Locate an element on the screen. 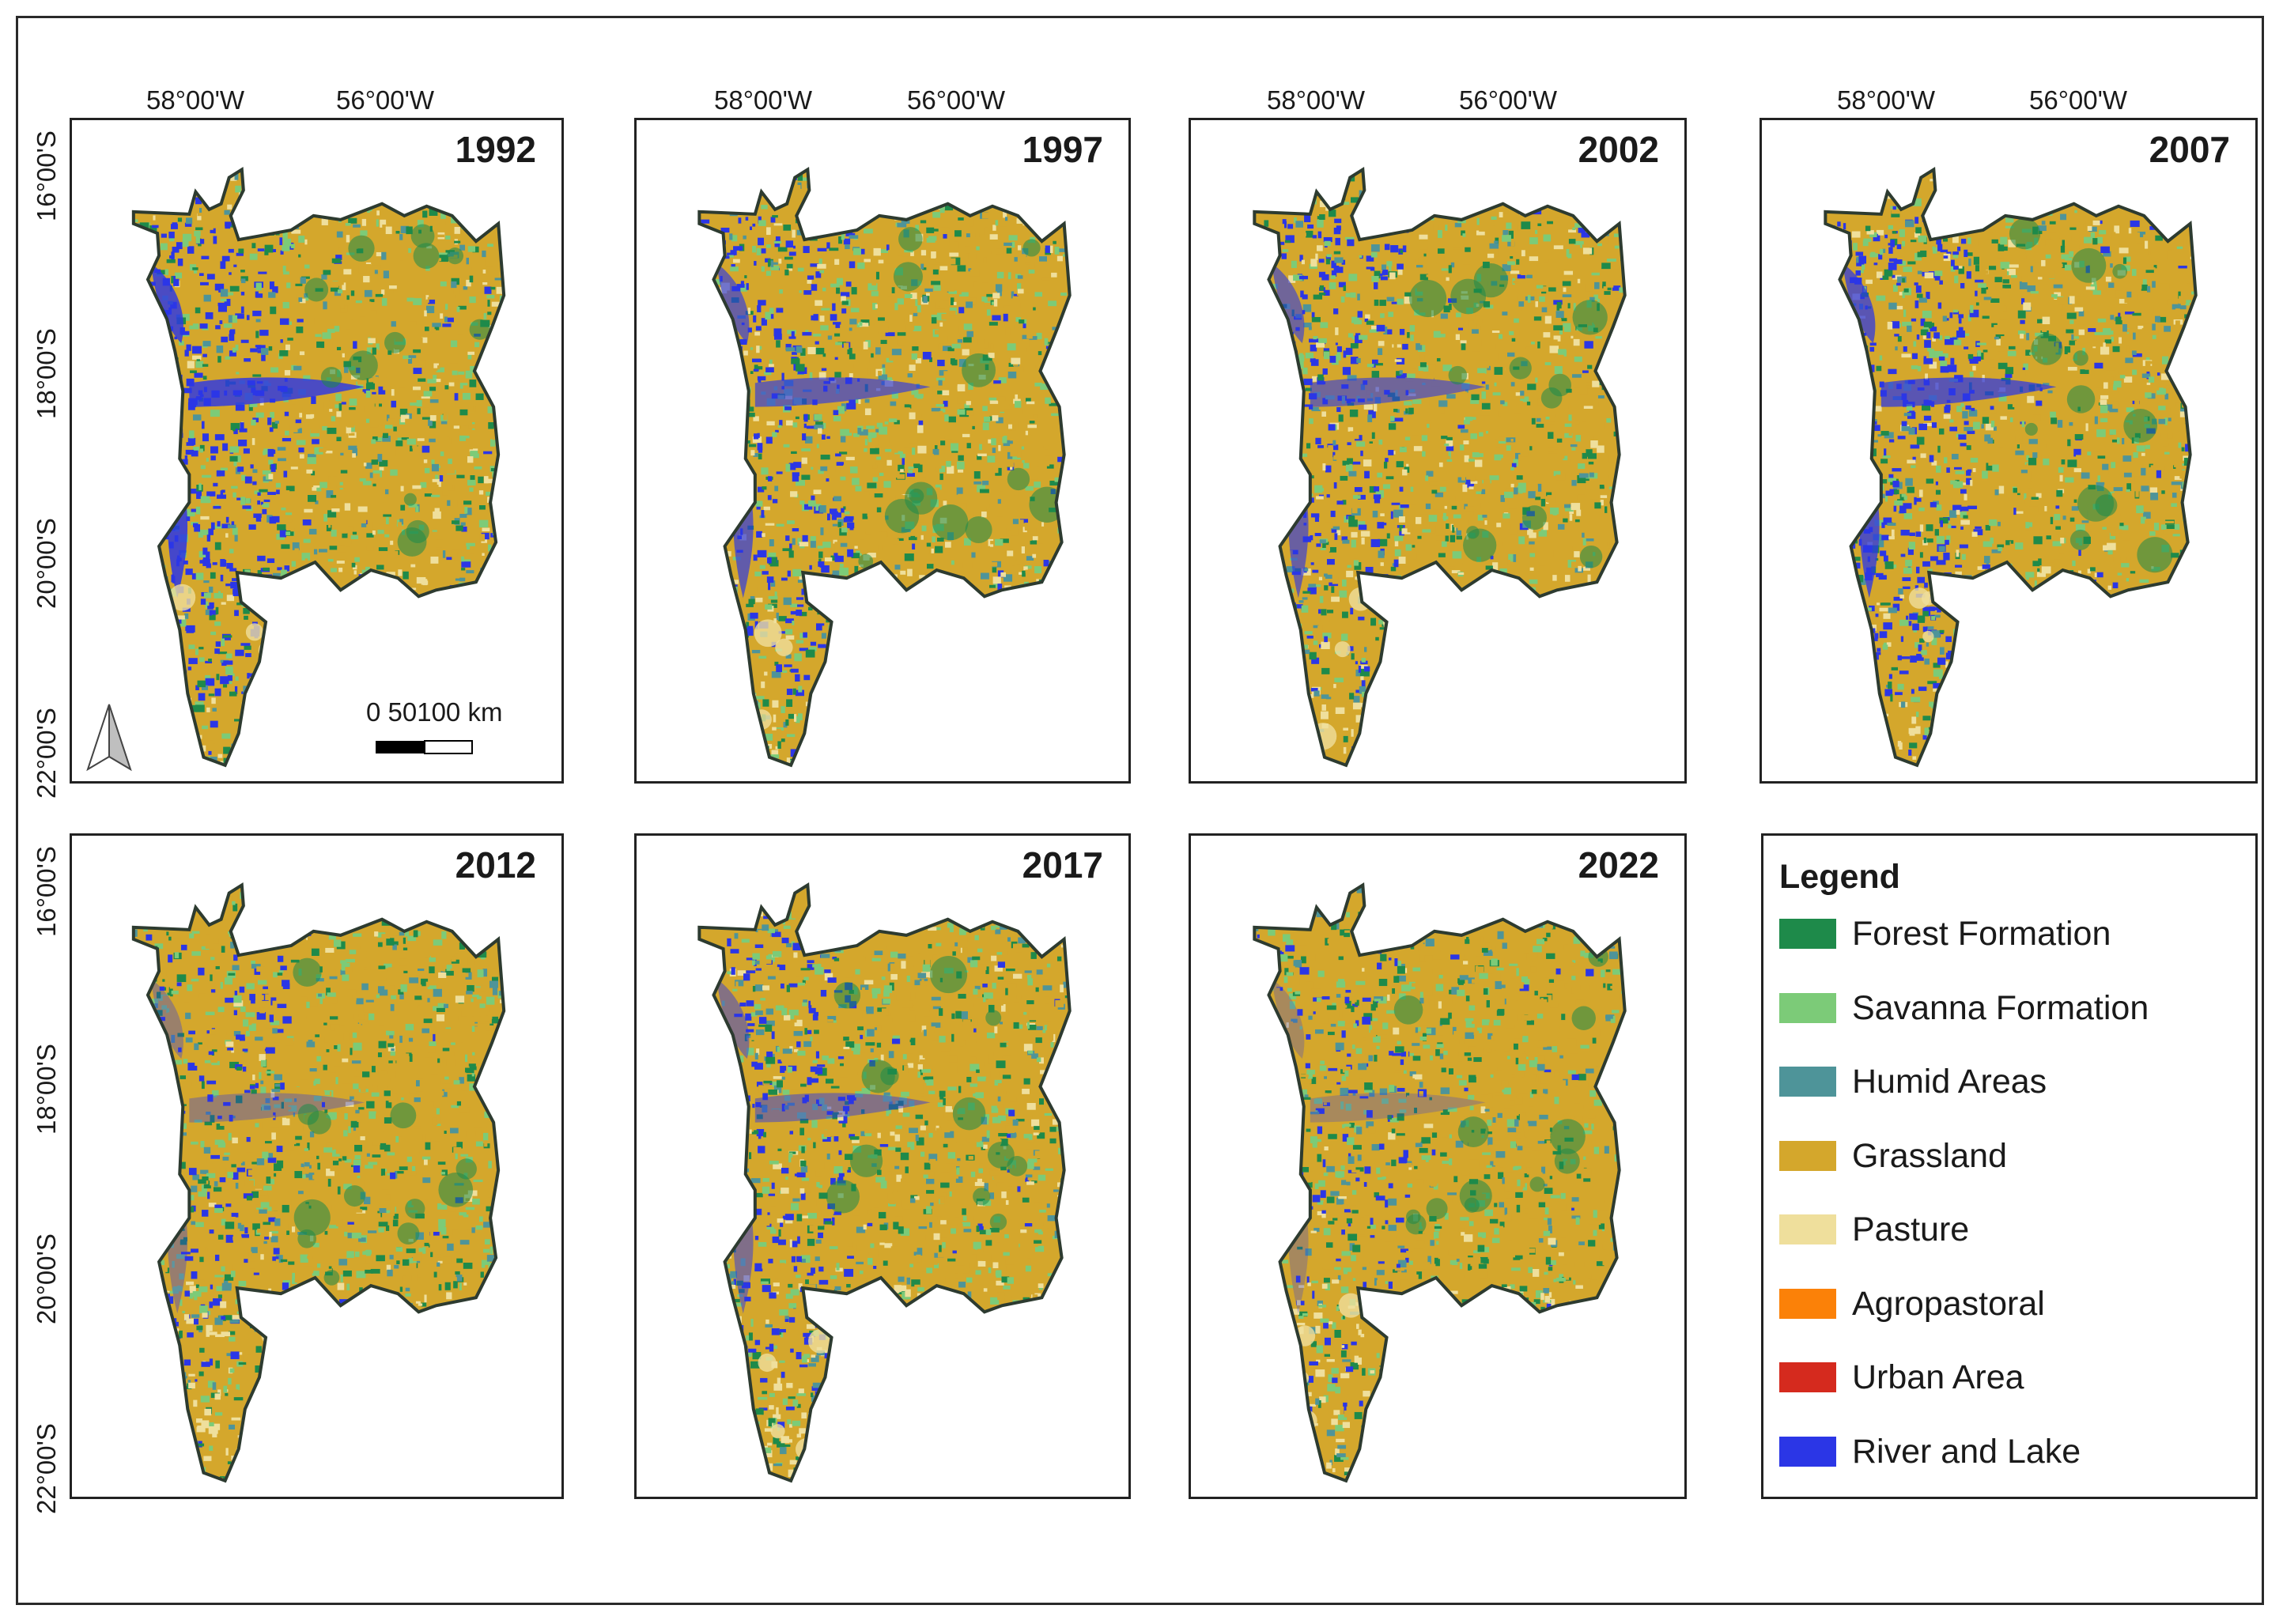 The width and height of the screenshot is (2283, 1624). legend-item: Forest Formation is located at coordinates (1945, 934).